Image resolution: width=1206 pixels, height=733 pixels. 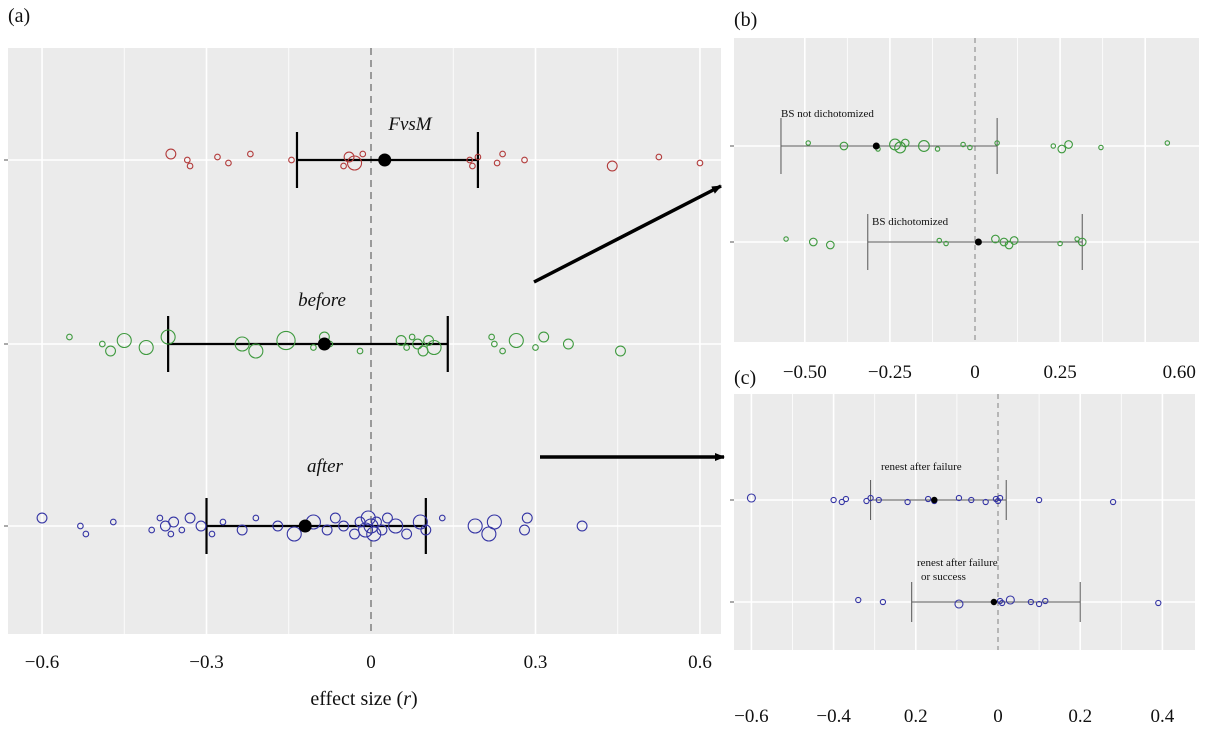 I want to click on panel-a-label: (a), so click(x=19, y=16).